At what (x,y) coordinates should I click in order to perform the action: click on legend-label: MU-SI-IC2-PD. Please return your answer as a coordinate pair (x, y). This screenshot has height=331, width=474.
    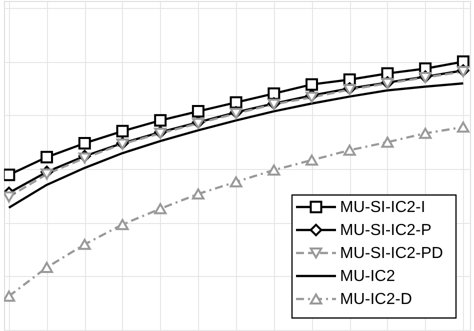
    Looking at the image, I should click on (392, 253).